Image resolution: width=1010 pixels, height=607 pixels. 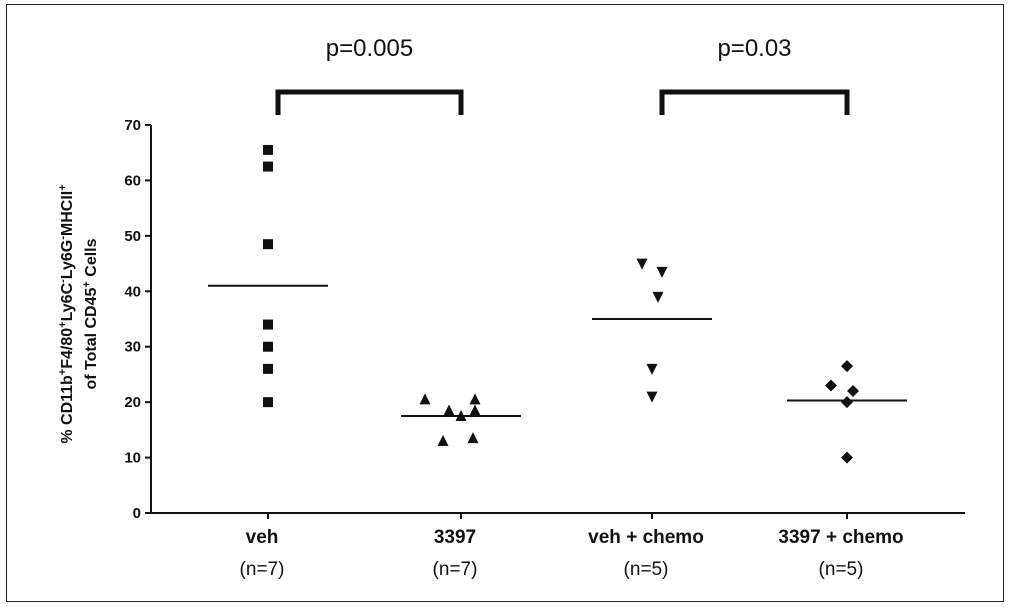 I want to click on y-tick-label: 70, so click(x=132, y=125).